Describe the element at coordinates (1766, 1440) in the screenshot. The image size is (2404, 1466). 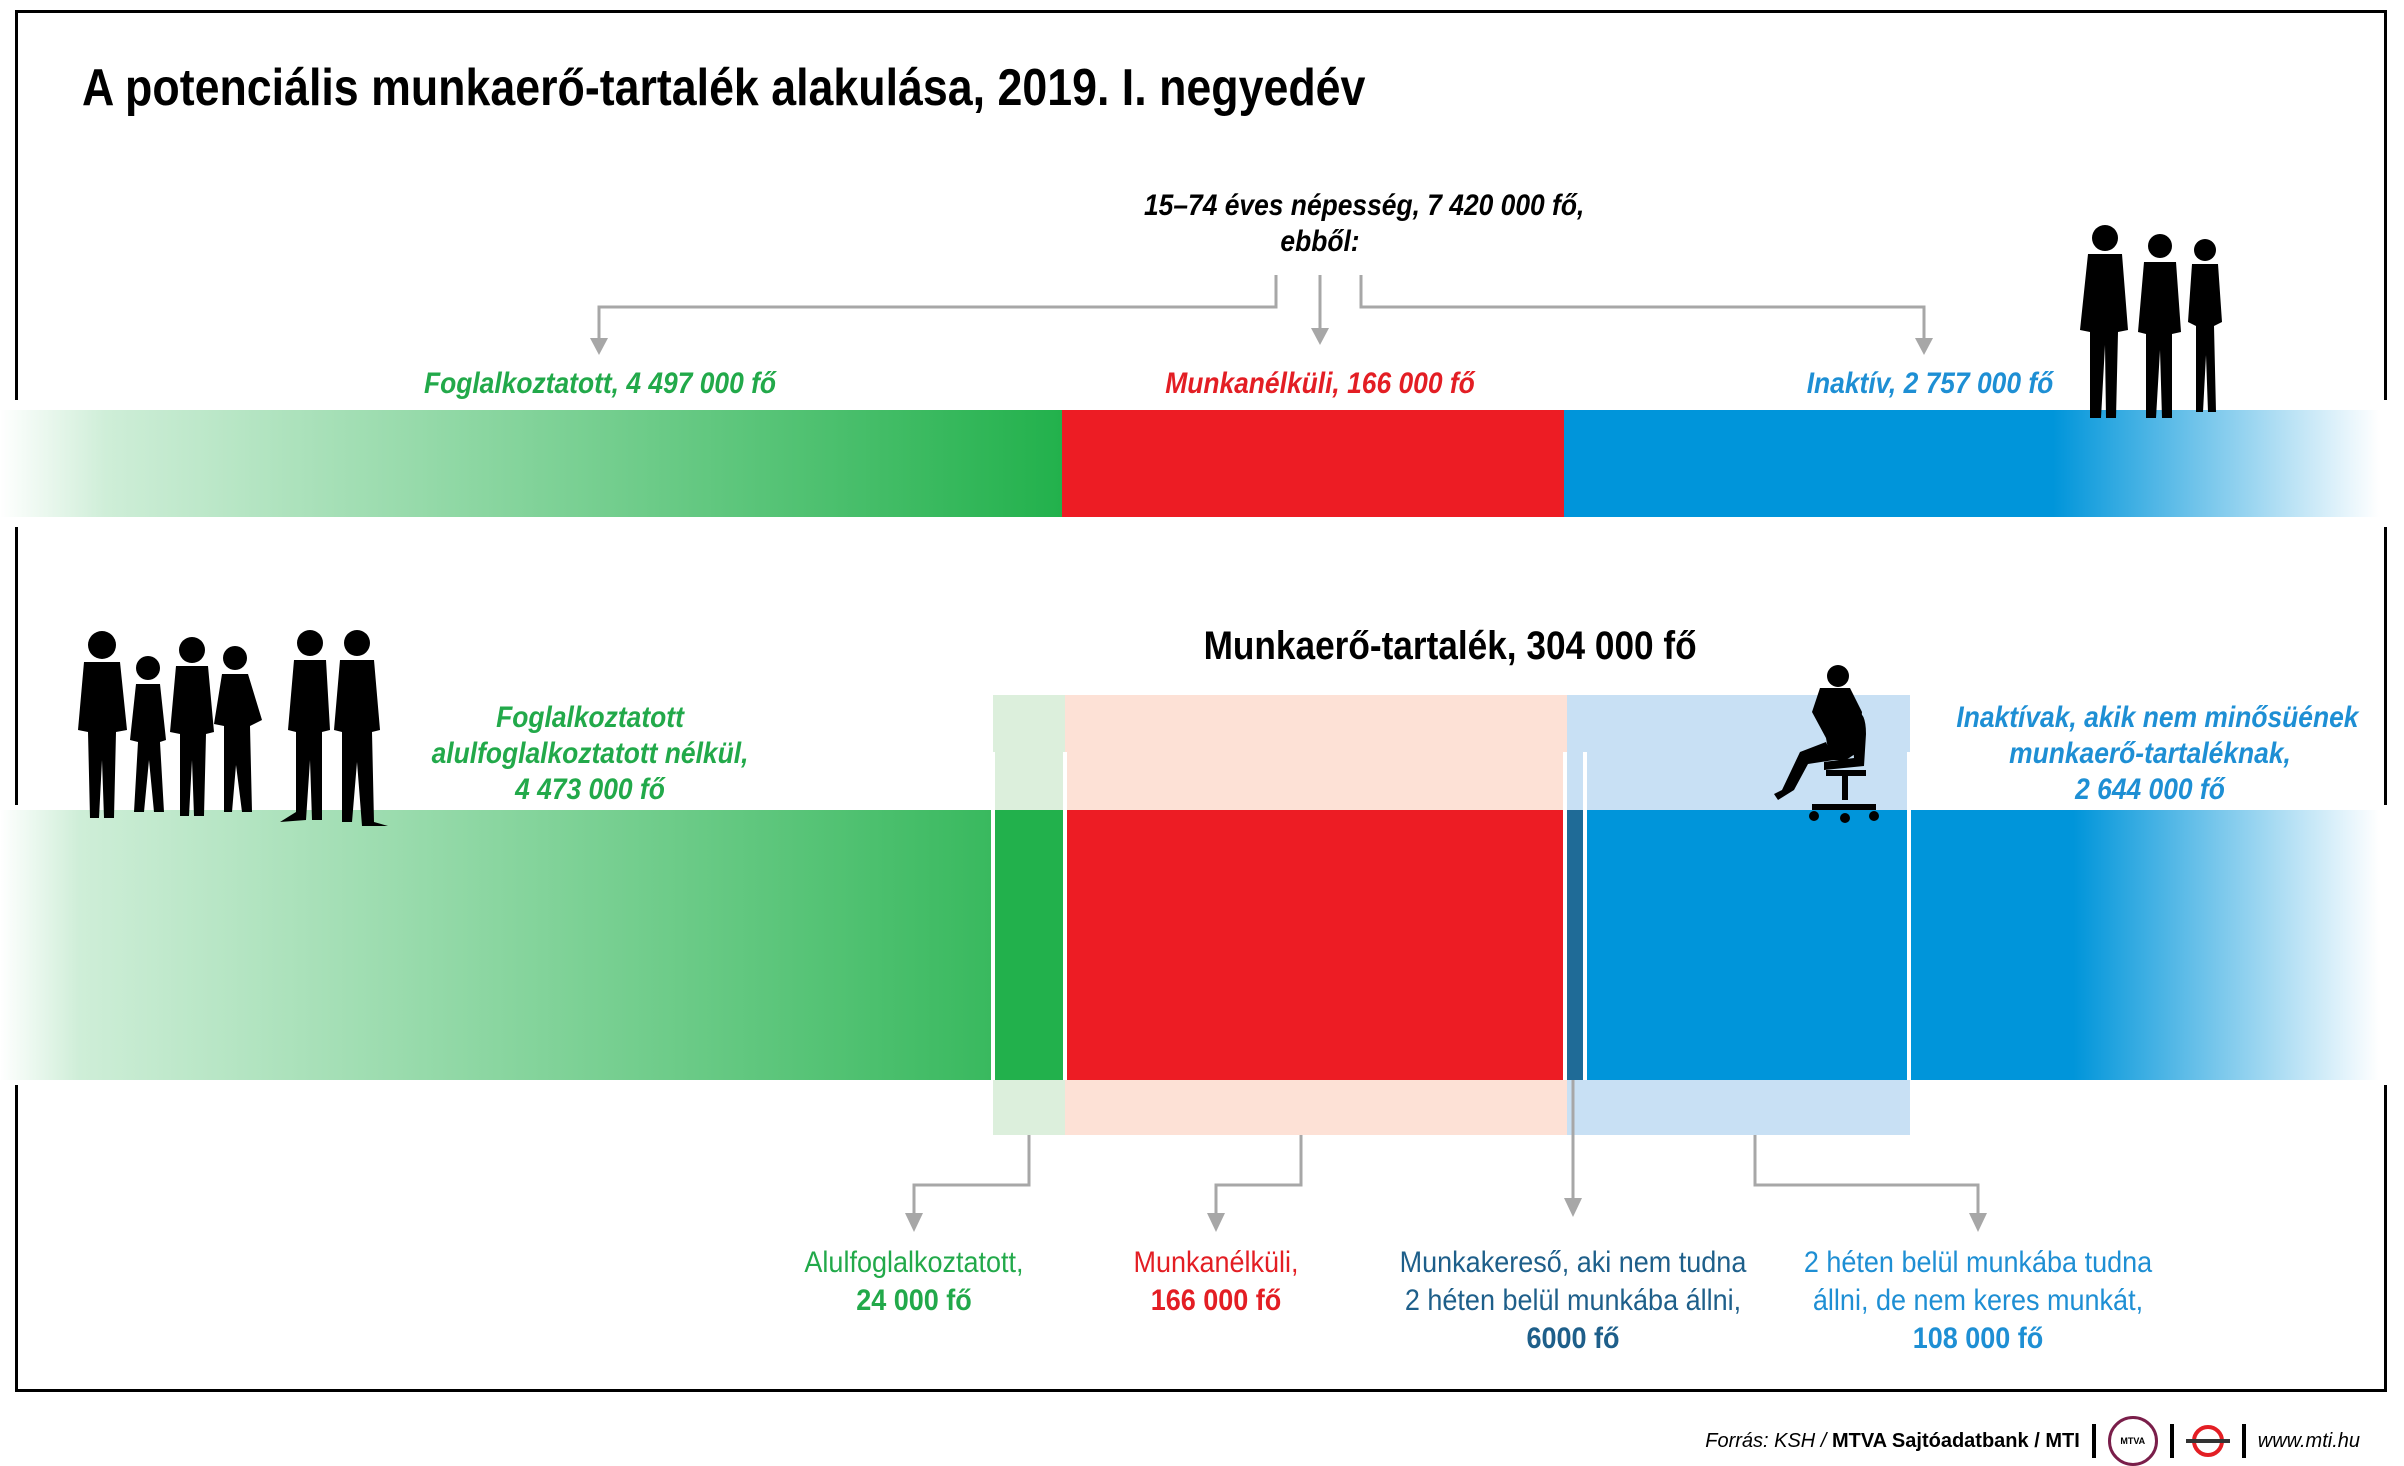
I see `footer-source-prefix: Forrás: KSH /` at that location.